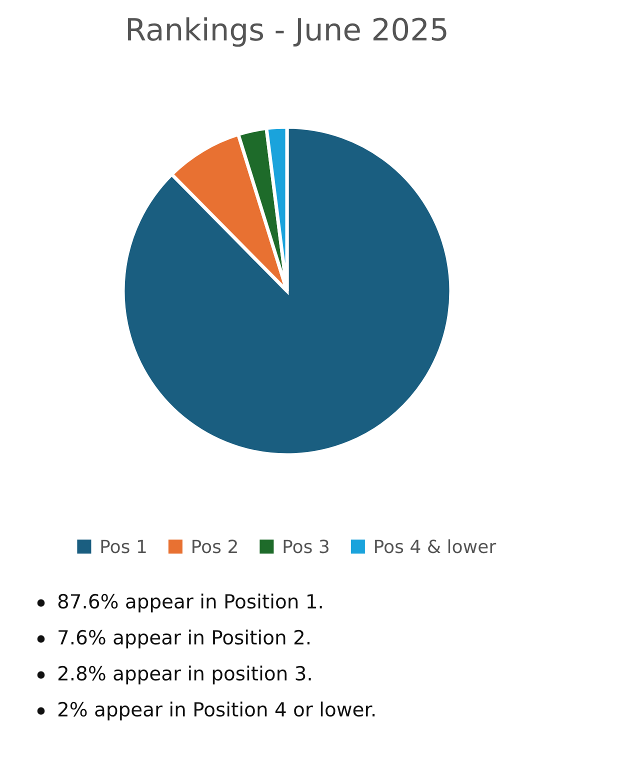 The height and width of the screenshot is (765, 644). I want to click on legend-label: Pos 4 & lower, so click(435, 546).